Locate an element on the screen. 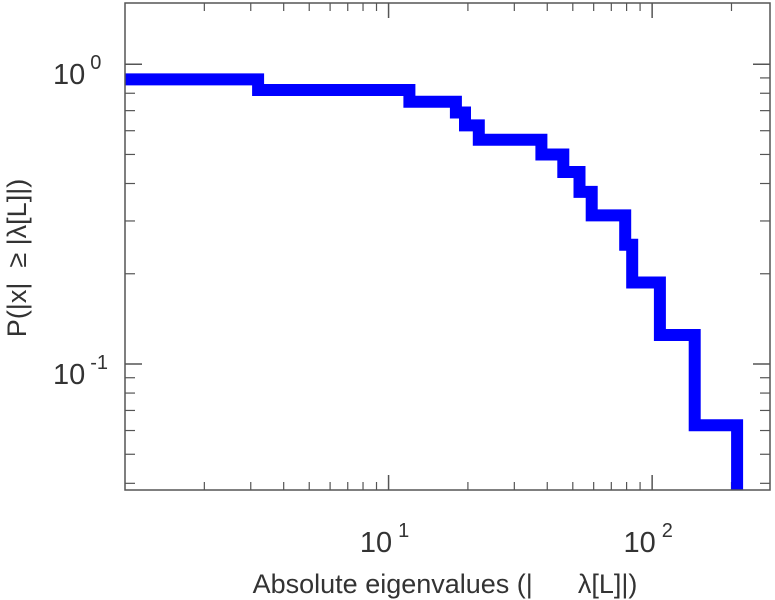 This screenshot has height=600, width=775. x-tick-label: 10 1 is located at coordinates (384, 539).